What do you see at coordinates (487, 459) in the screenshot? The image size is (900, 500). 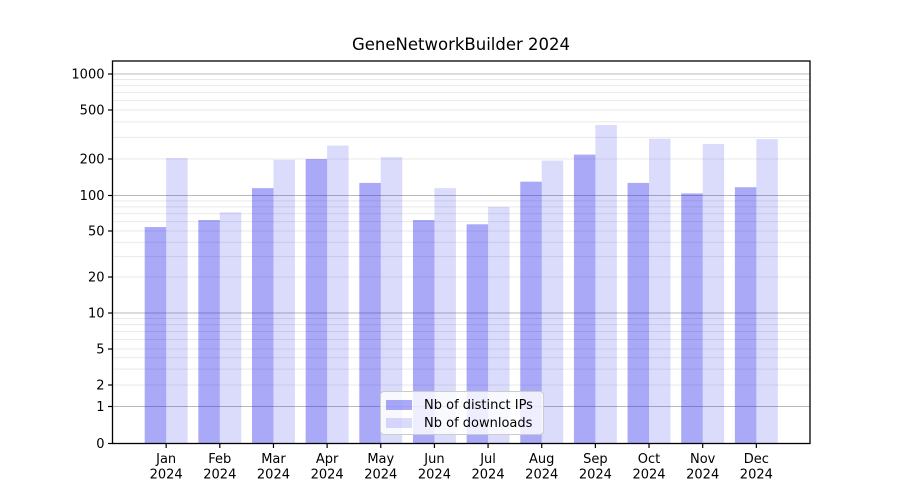 I see `x-tick-label-month: Jul` at bounding box center [487, 459].